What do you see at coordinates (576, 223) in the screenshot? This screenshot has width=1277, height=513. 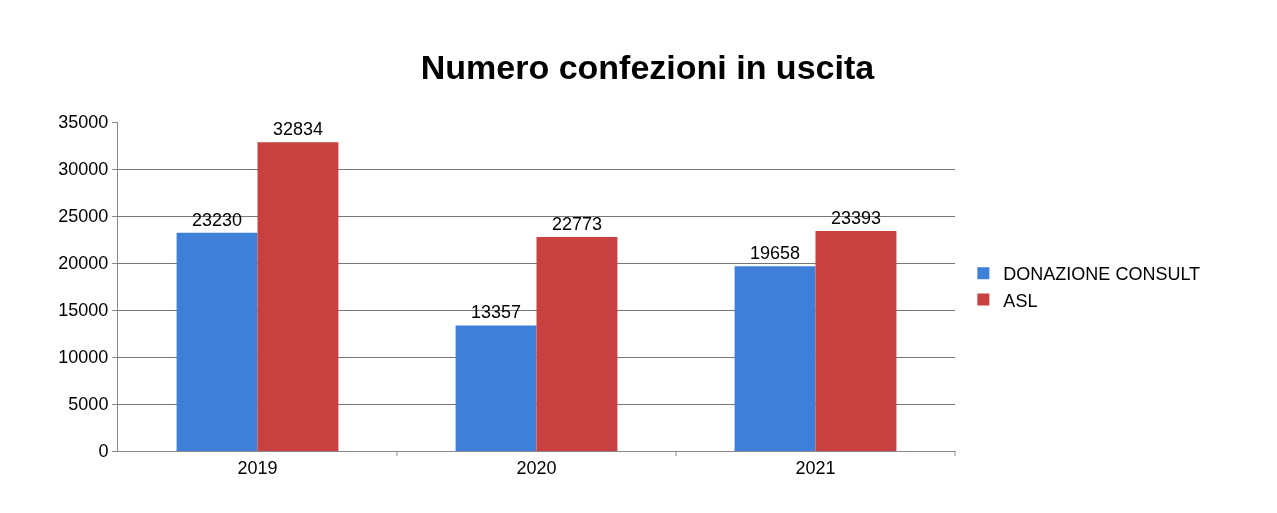 I see `data-label: 22773` at bounding box center [576, 223].